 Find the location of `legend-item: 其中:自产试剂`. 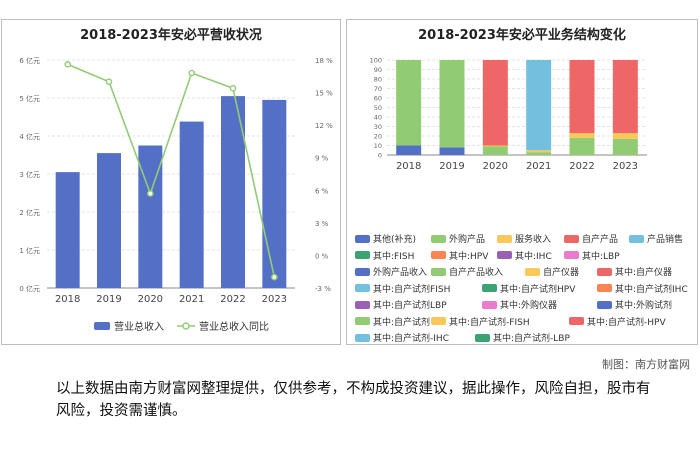

legend-item: 其中:自产试剂 is located at coordinates (392, 321).